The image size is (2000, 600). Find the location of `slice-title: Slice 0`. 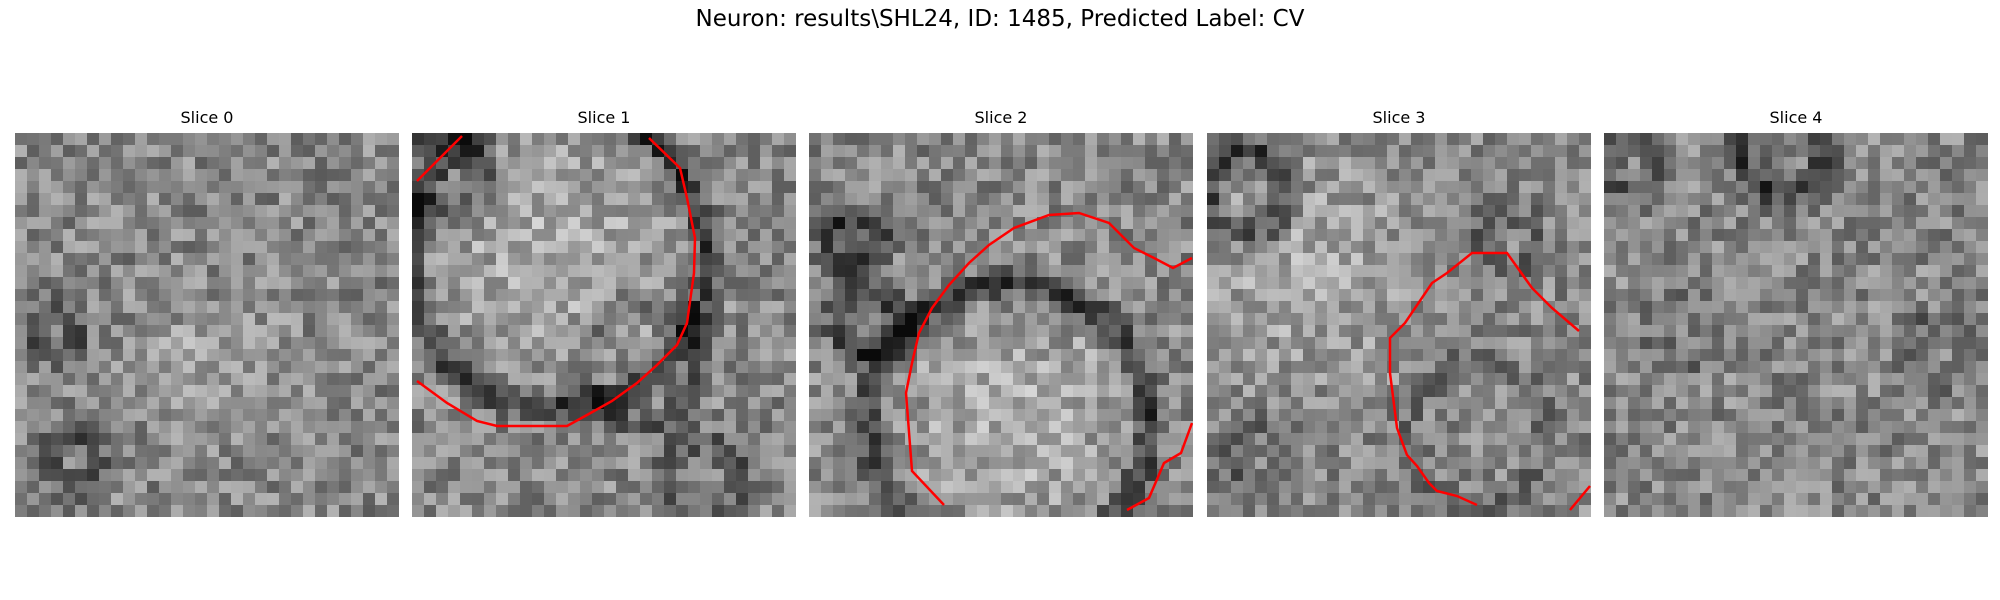

slice-title: Slice 0 is located at coordinates (207, 117).